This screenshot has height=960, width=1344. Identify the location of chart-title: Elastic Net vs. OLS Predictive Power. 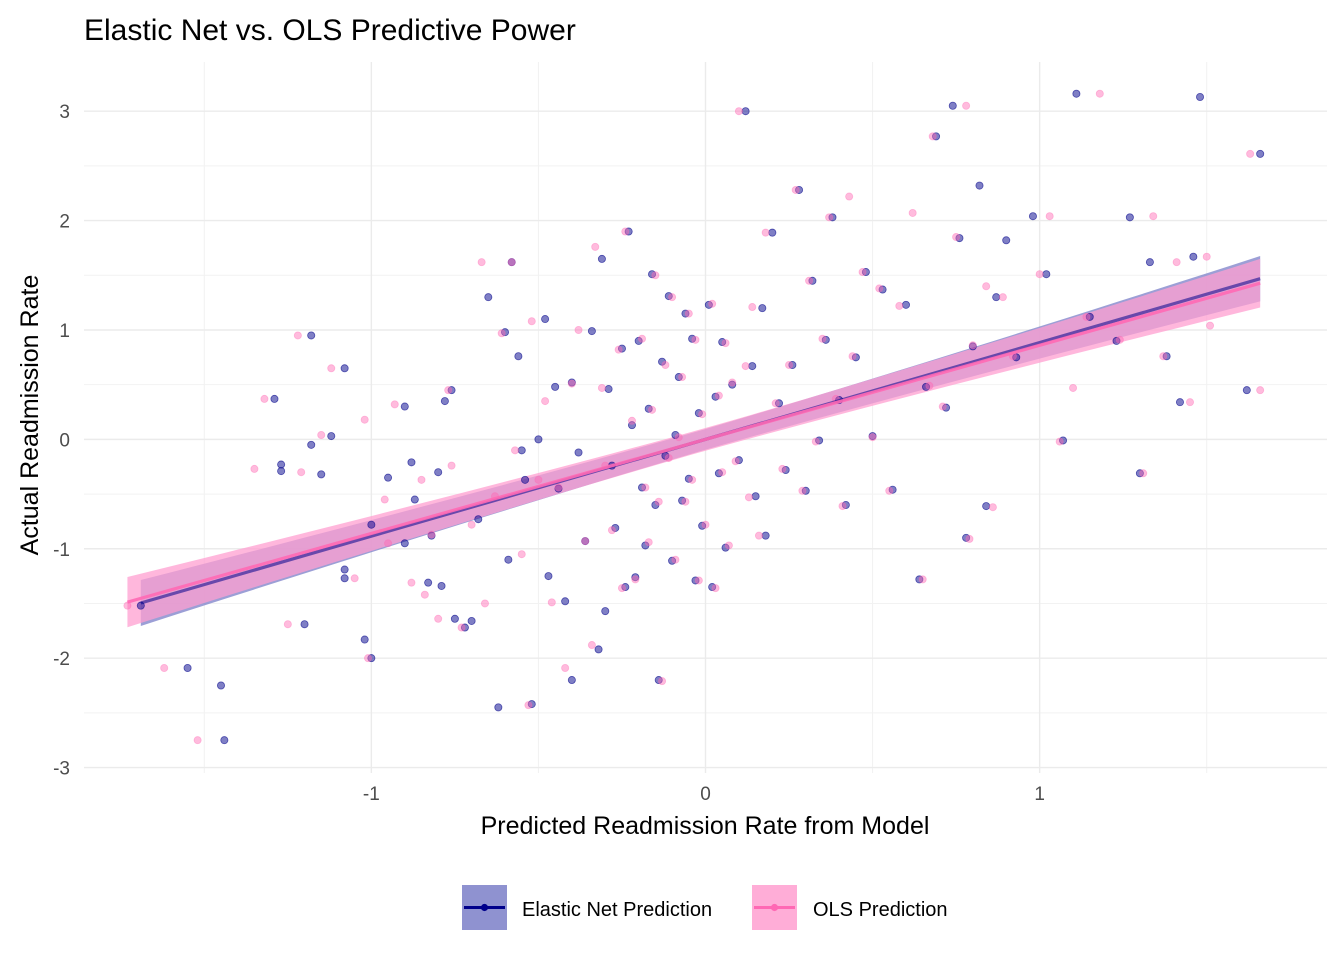
(330, 30).